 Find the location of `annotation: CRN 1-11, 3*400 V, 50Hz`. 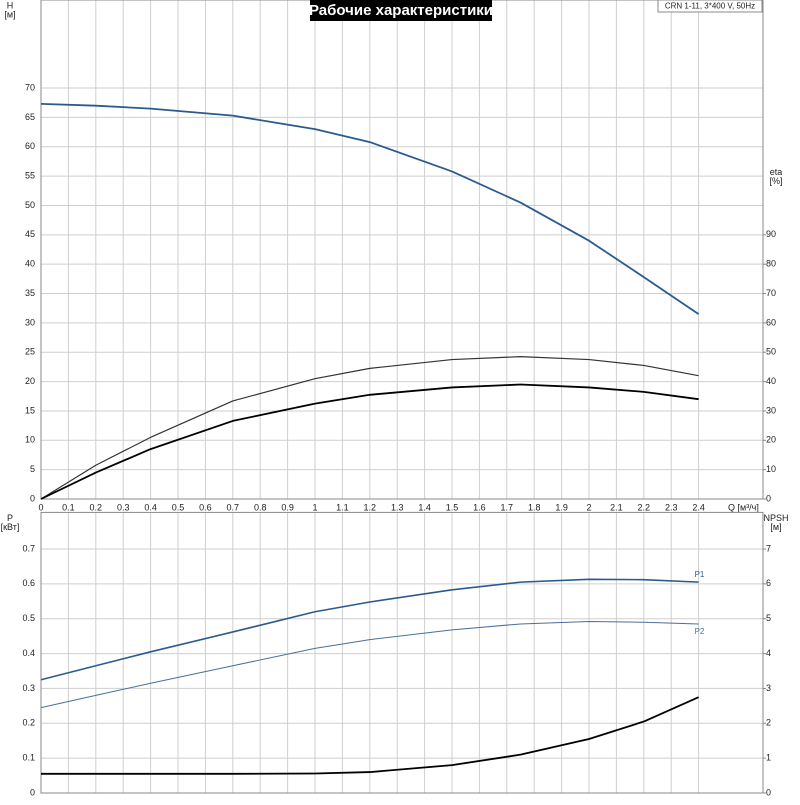

annotation: CRN 1-11, 3*400 V, 50Hz is located at coordinates (710, 6).